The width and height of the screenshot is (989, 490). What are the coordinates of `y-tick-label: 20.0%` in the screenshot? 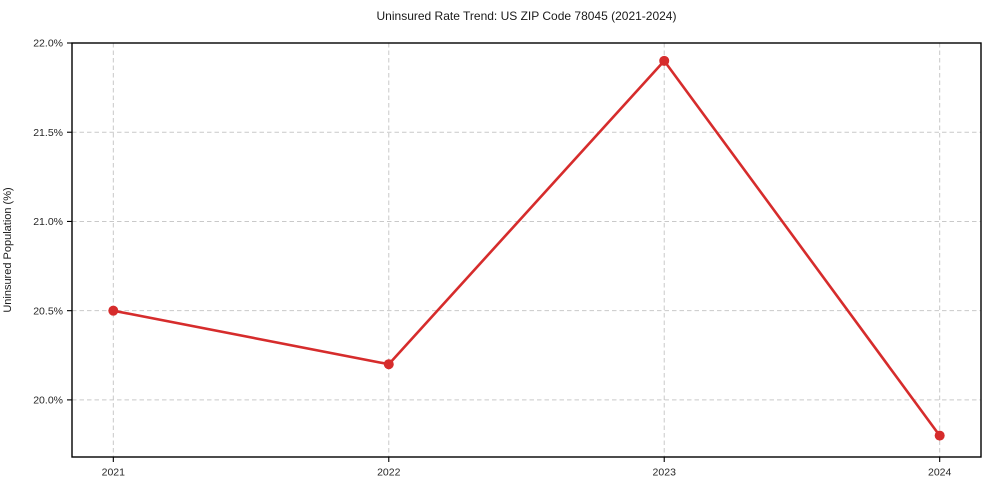 It's located at (48, 401).